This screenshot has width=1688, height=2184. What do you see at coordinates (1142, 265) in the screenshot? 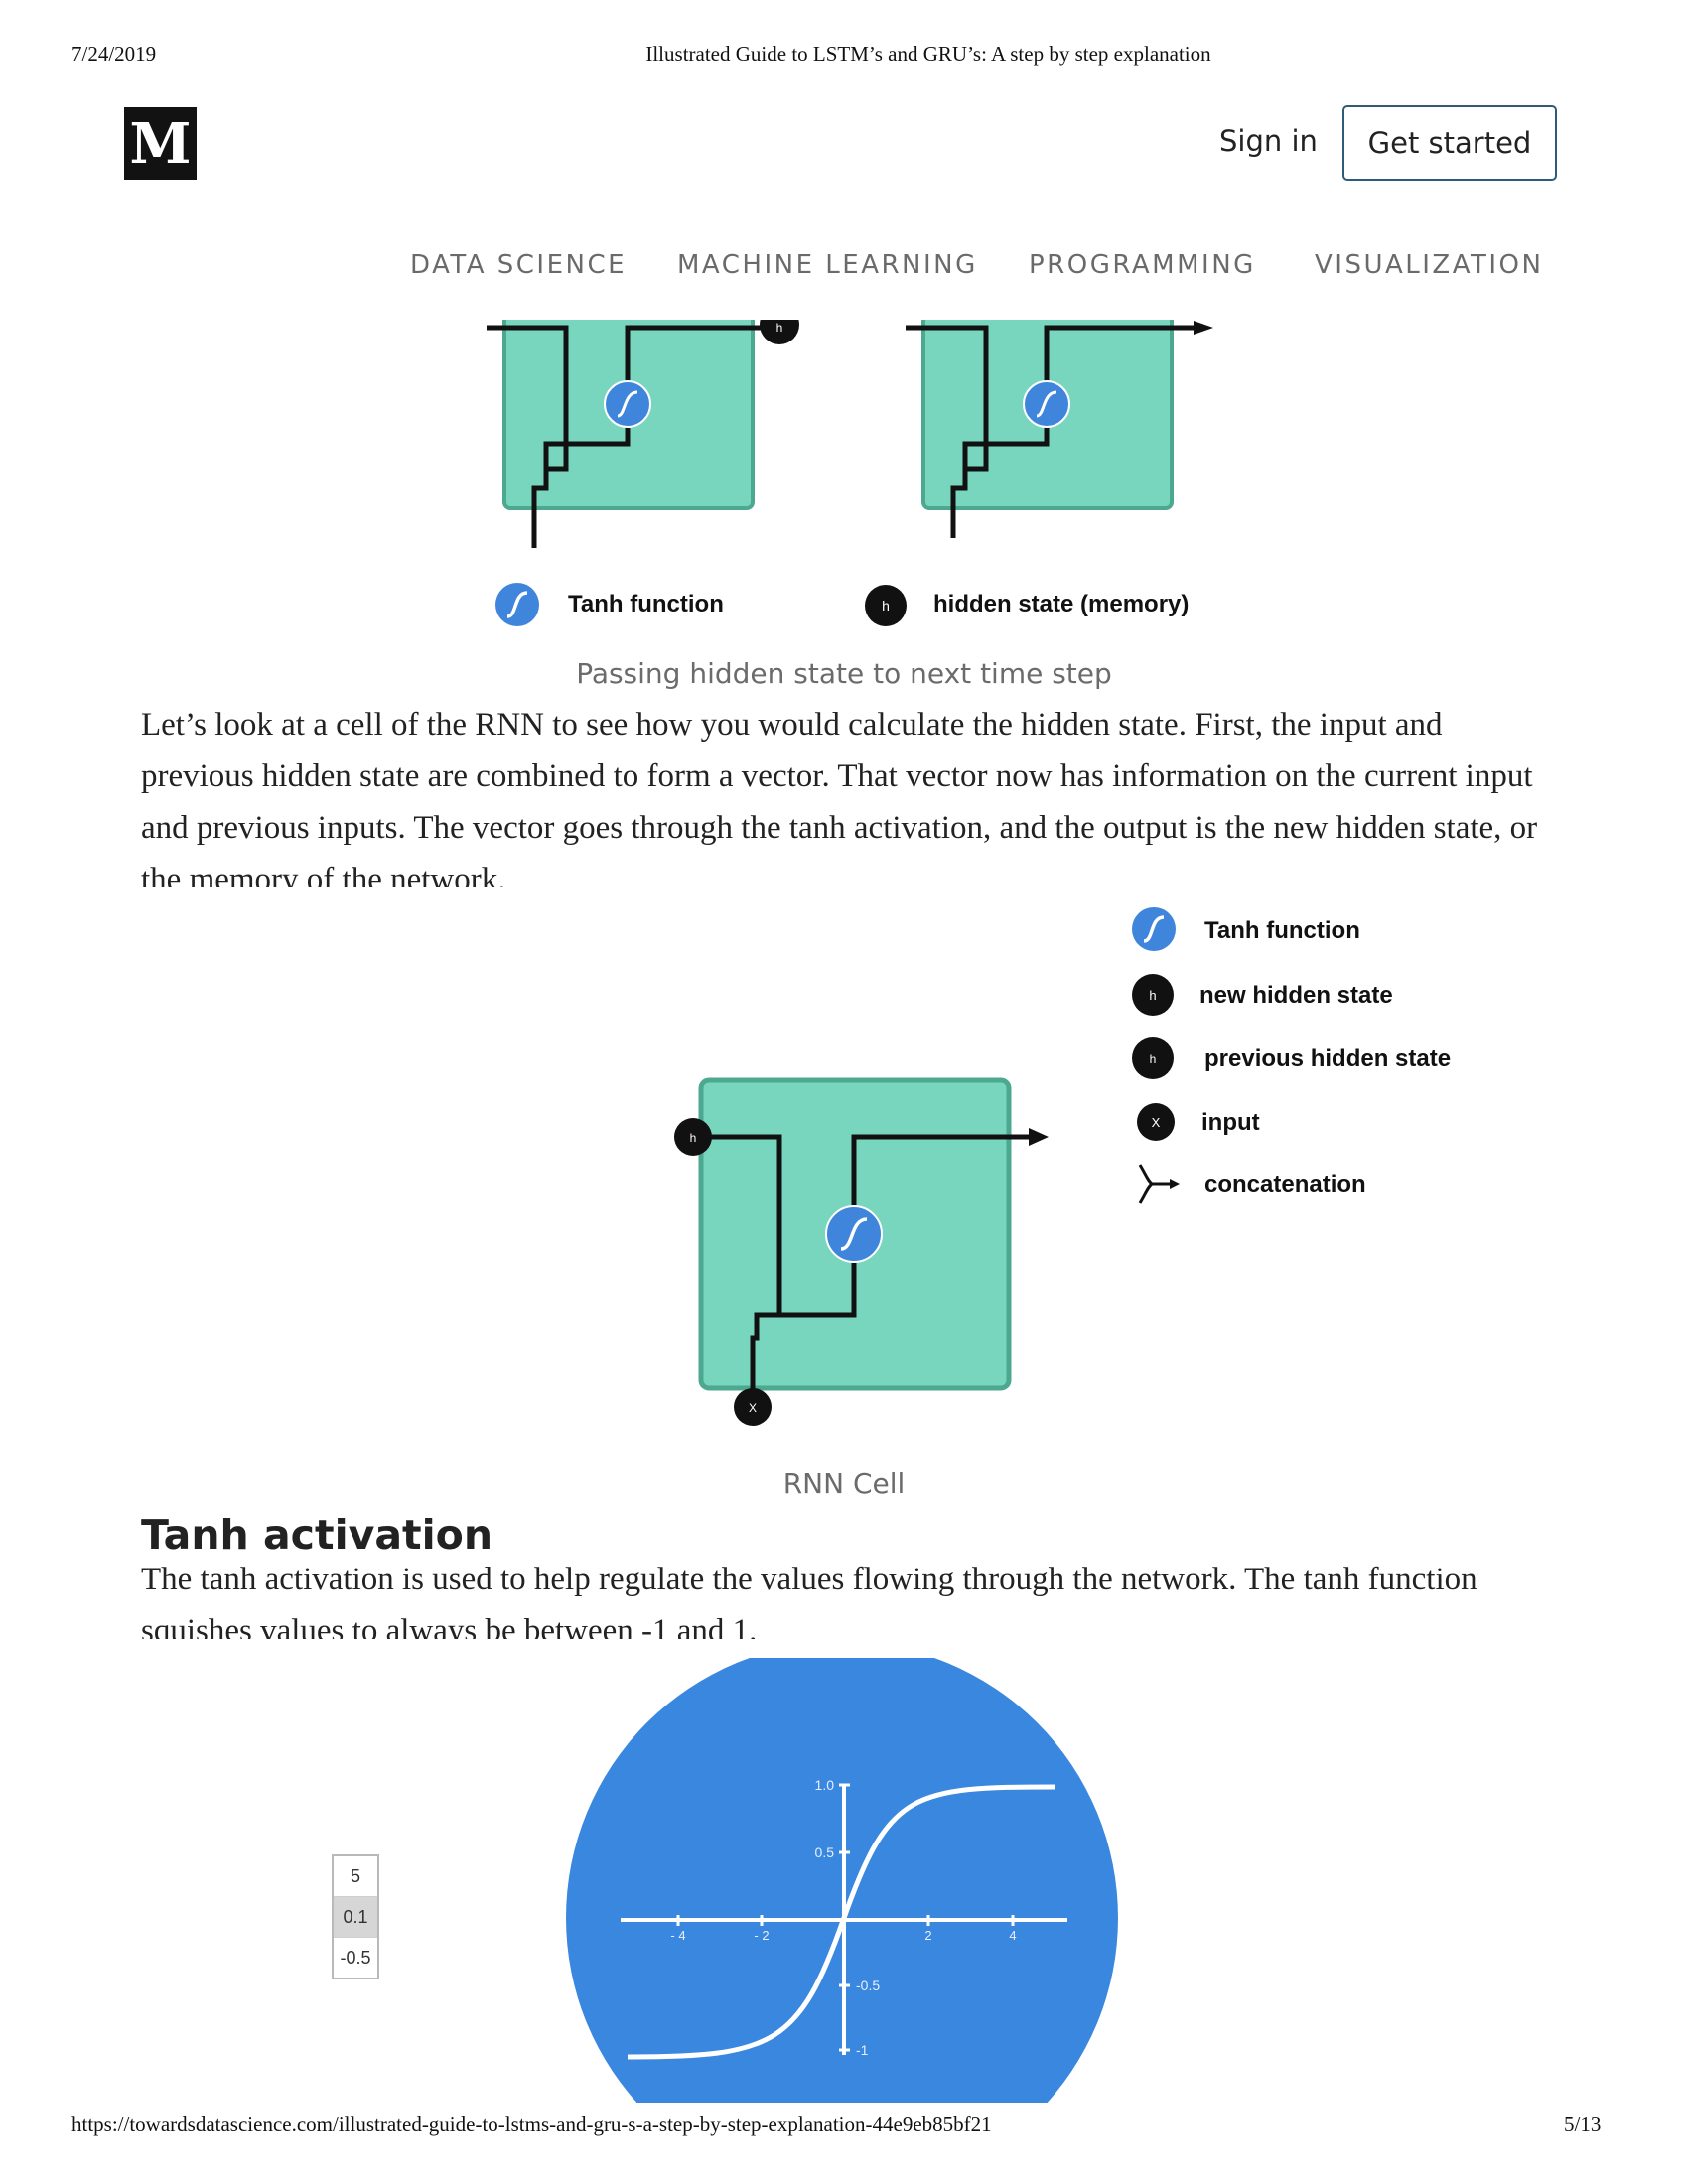
I see `nav-programming: PROGRAMMING` at bounding box center [1142, 265].